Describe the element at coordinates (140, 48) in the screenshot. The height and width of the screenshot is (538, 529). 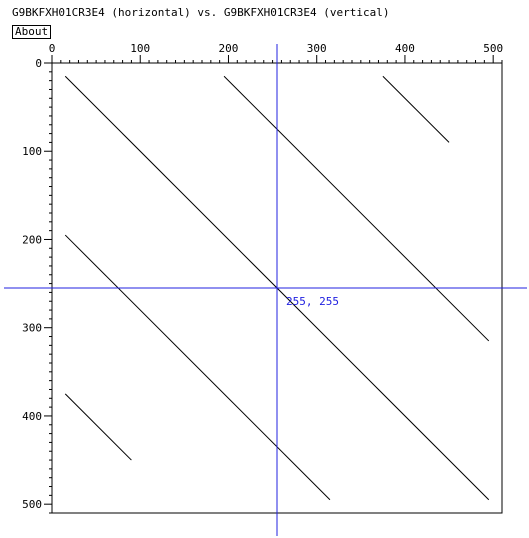
I see `x-tick-label: 100` at that location.